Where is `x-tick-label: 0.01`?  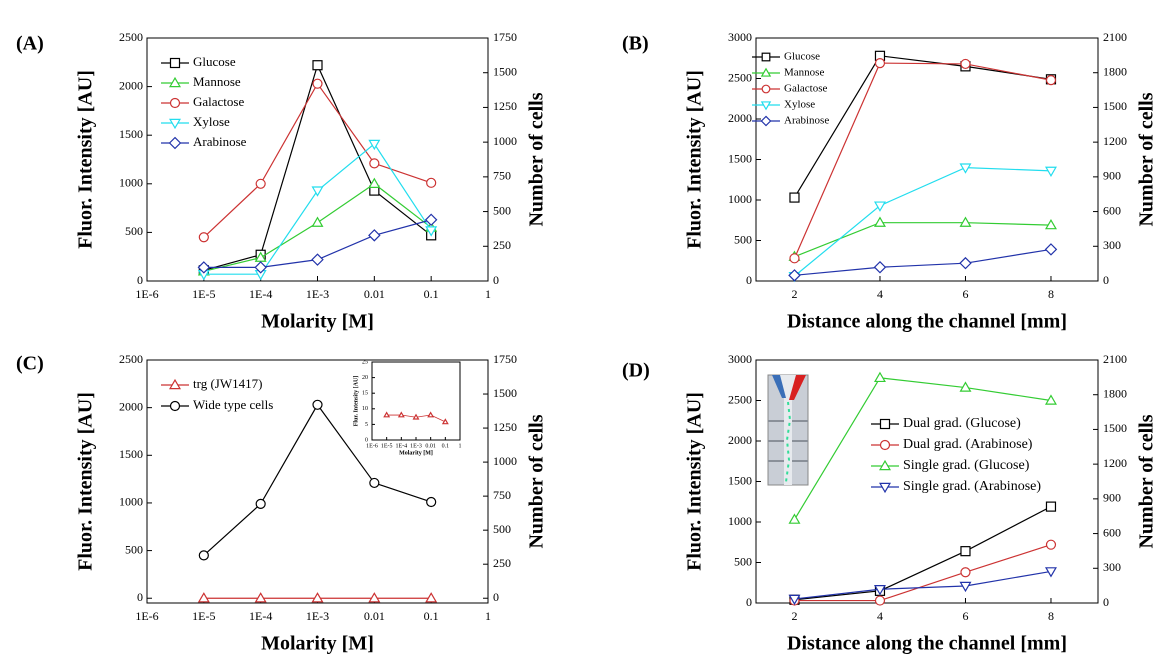 x-tick-label: 0.01 is located at coordinates (374, 294).